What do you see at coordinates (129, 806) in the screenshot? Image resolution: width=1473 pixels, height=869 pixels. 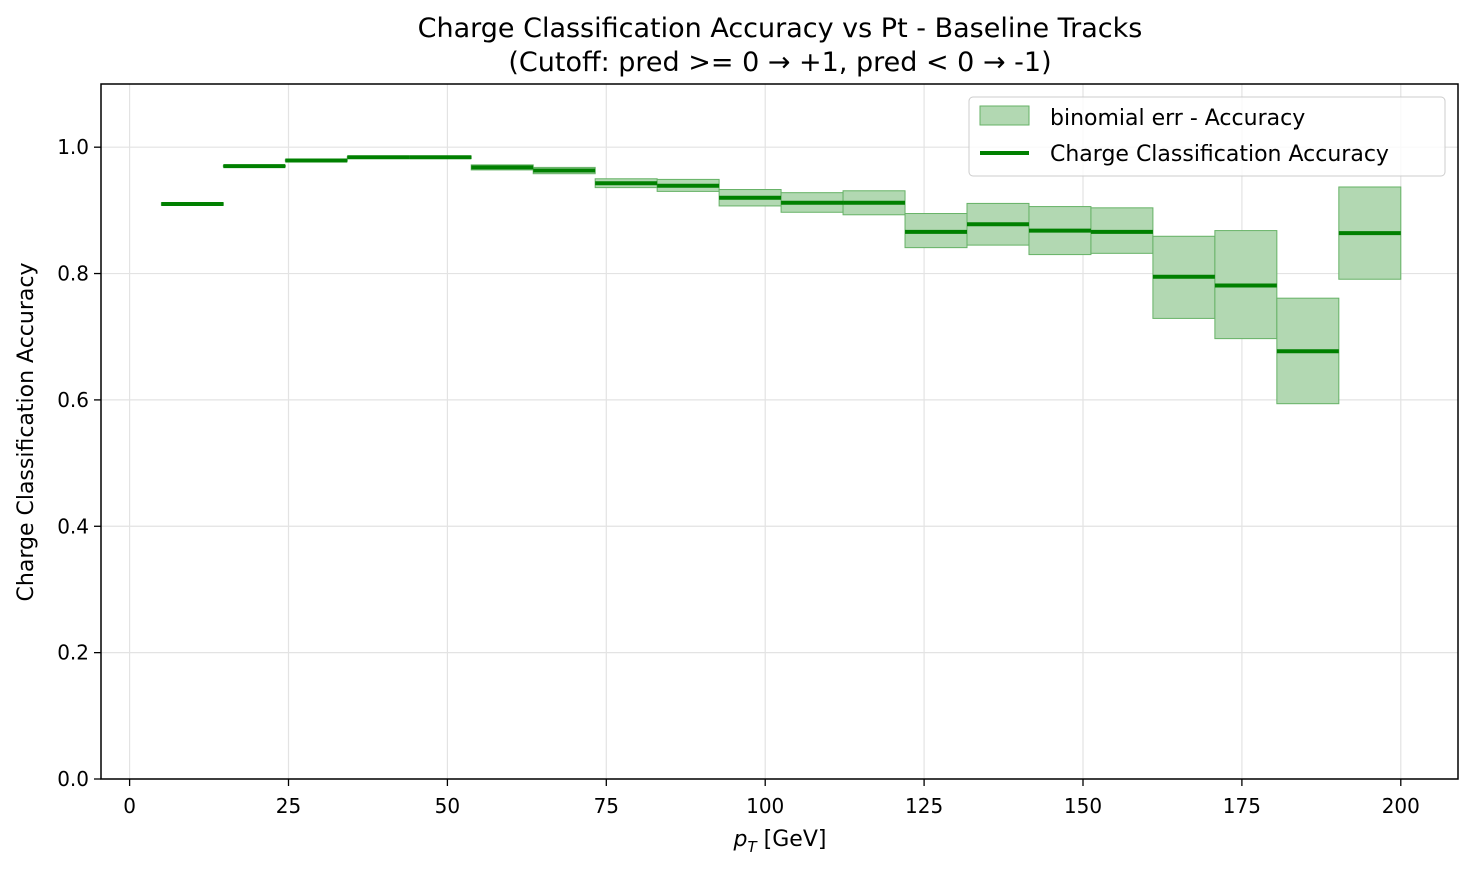 I see `x-tick-label: 0` at bounding box center [129, 806].